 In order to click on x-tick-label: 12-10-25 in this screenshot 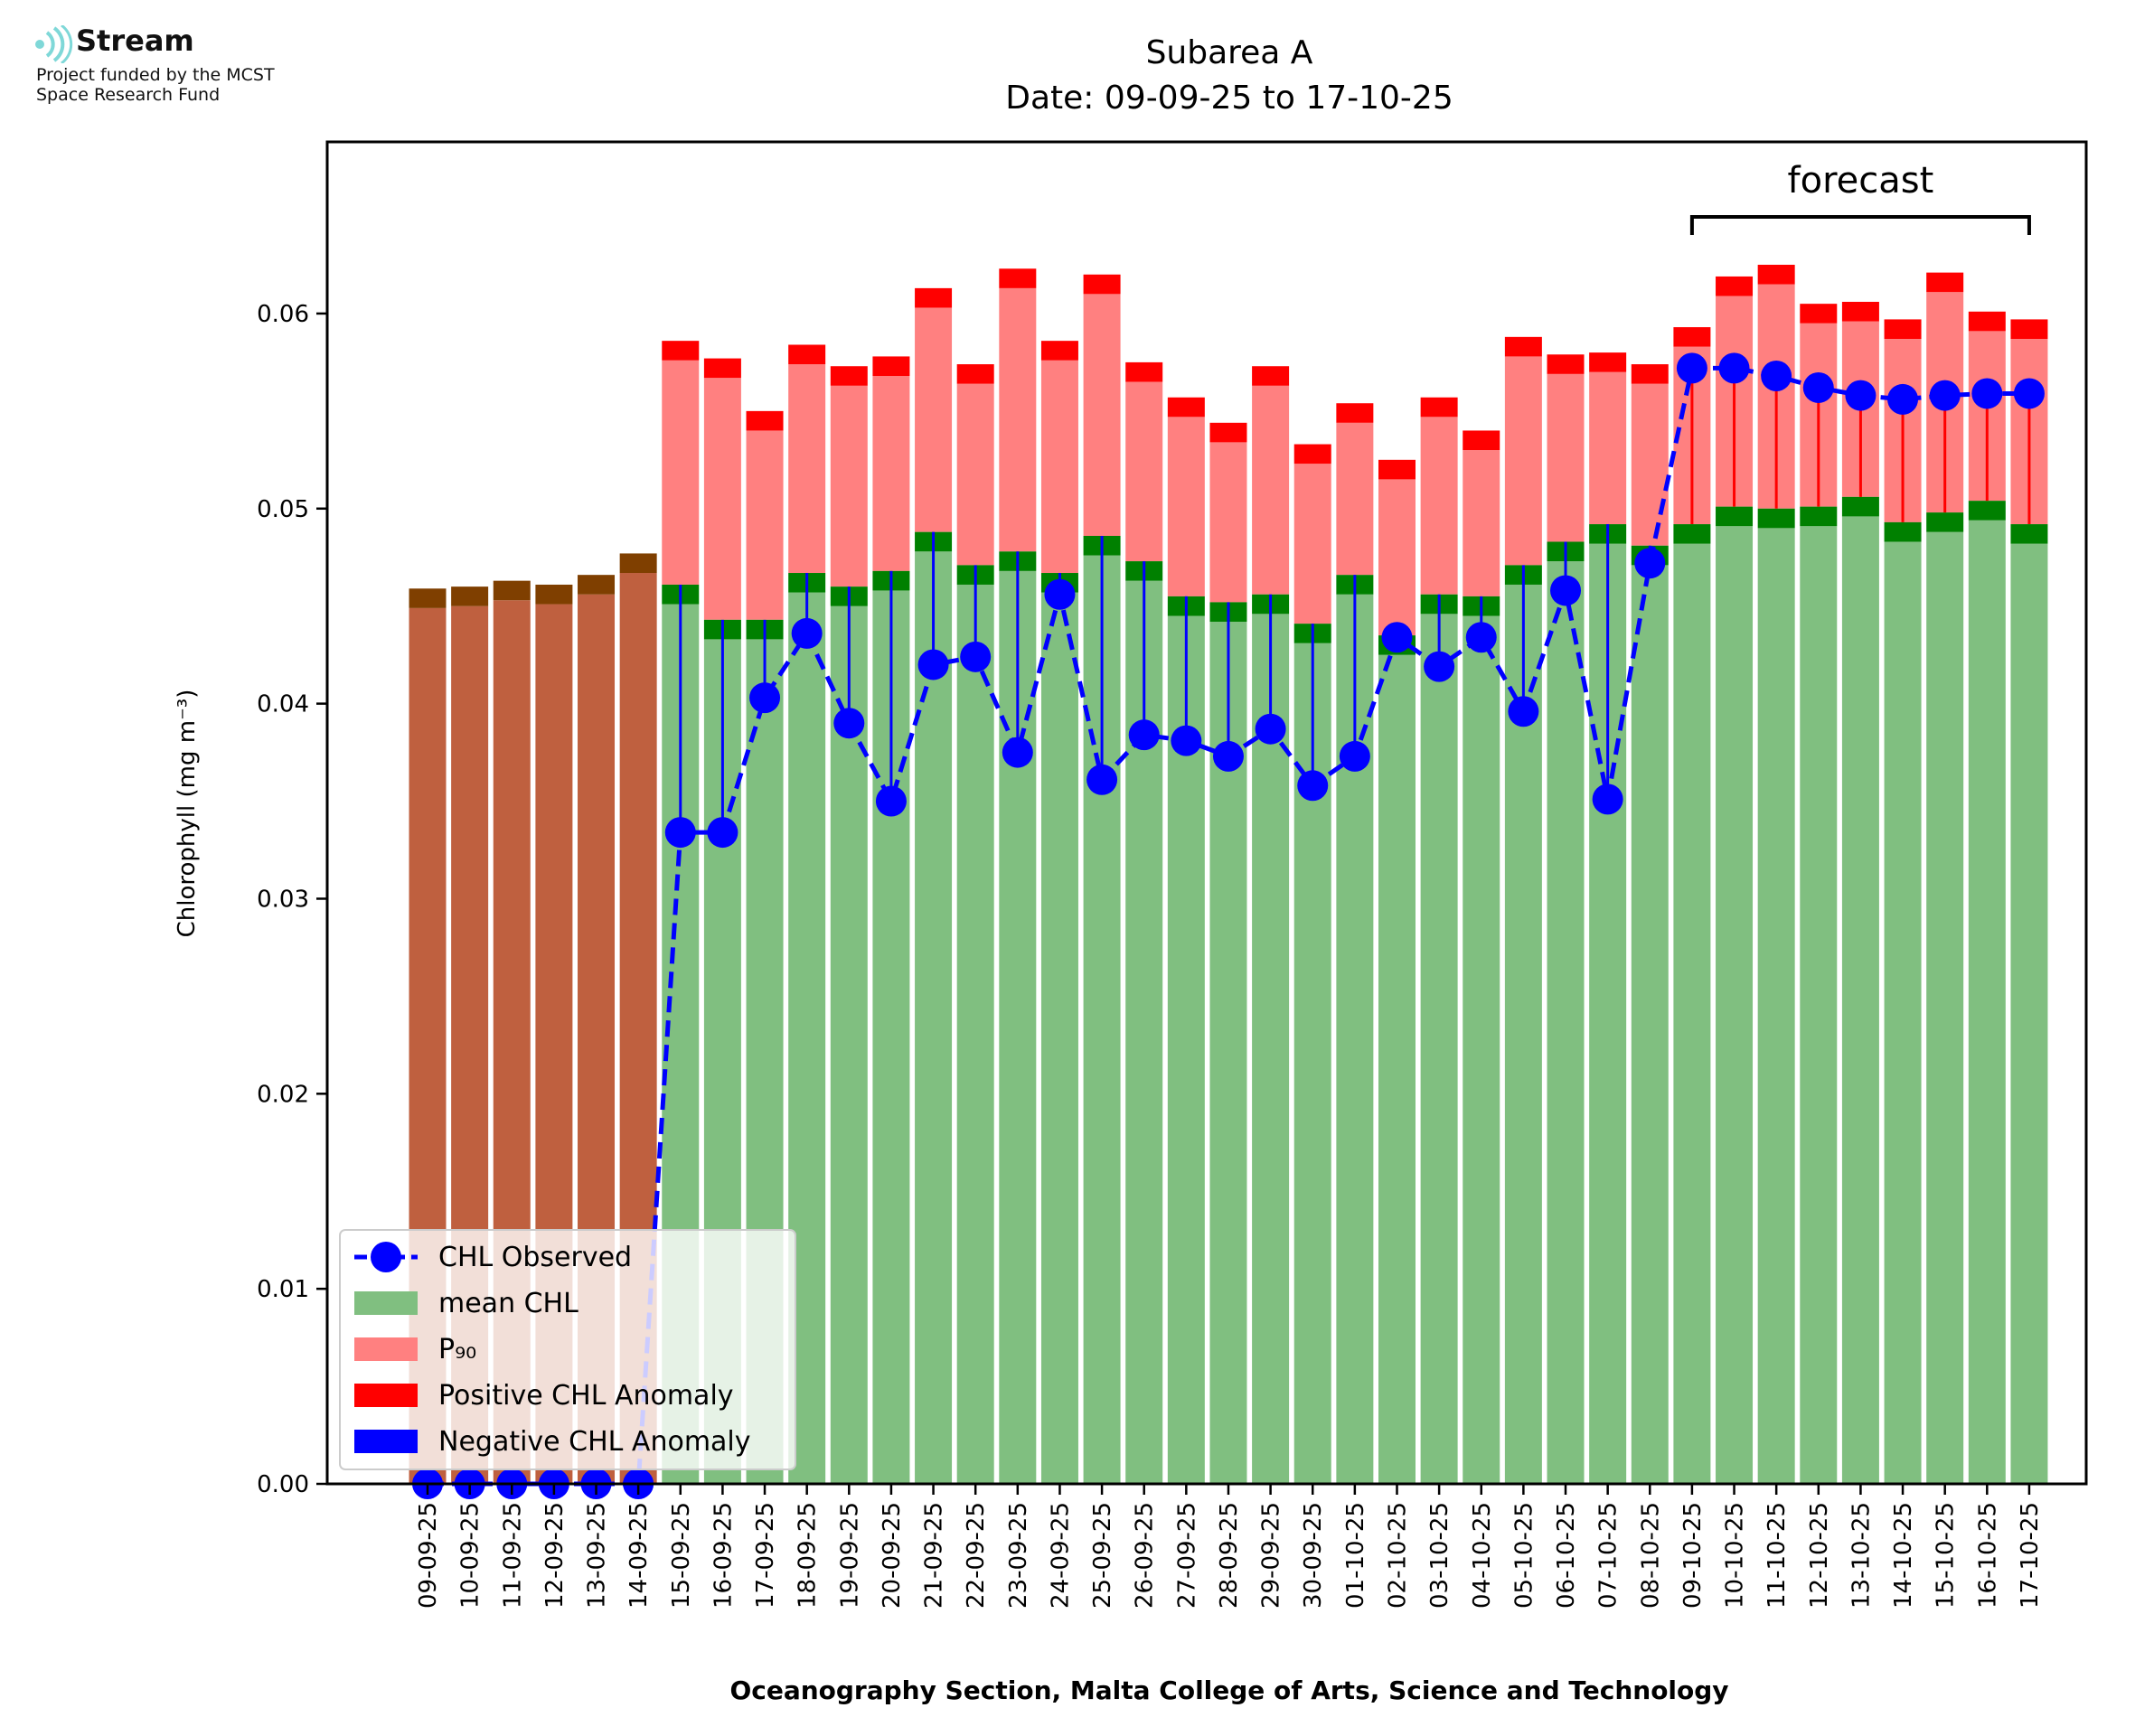, I will do `click(1819, 1556)`.